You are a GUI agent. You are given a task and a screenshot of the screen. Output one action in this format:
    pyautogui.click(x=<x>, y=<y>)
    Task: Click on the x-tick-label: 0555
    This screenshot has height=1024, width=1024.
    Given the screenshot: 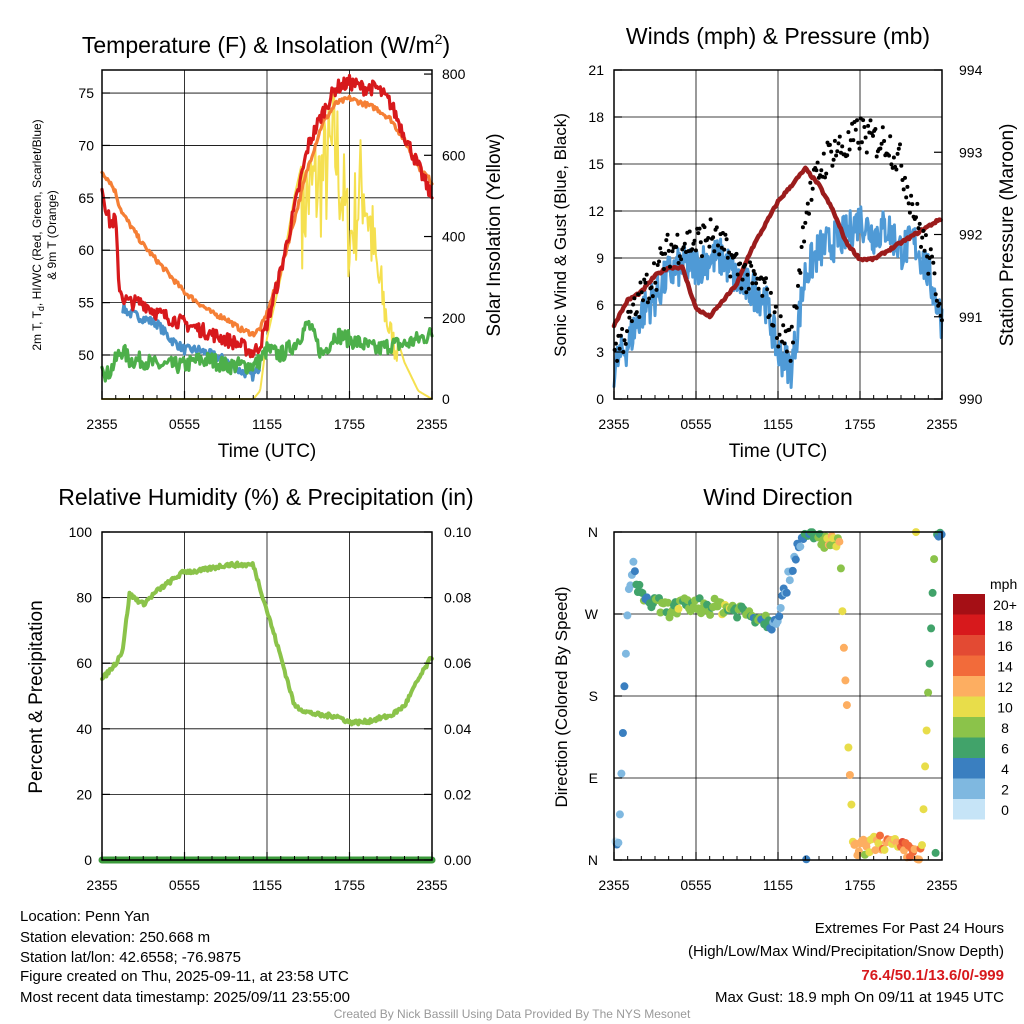 What is the action you would take?
    pyautogui.click(x=695, y=424)
    